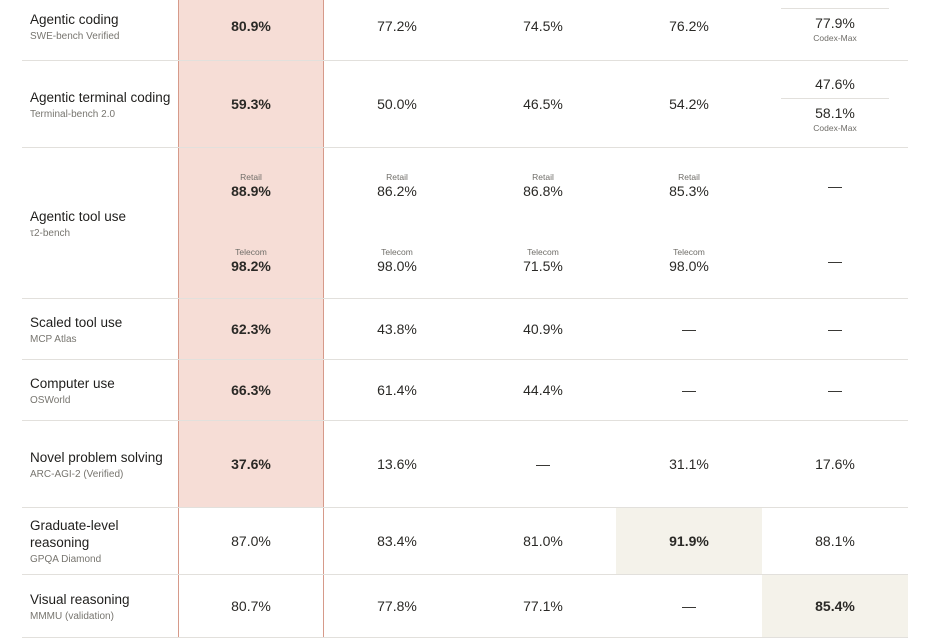 The height and width of the screenshot is (638, 930). I want to click on score-cell: 46.5%, so click(543, 104).